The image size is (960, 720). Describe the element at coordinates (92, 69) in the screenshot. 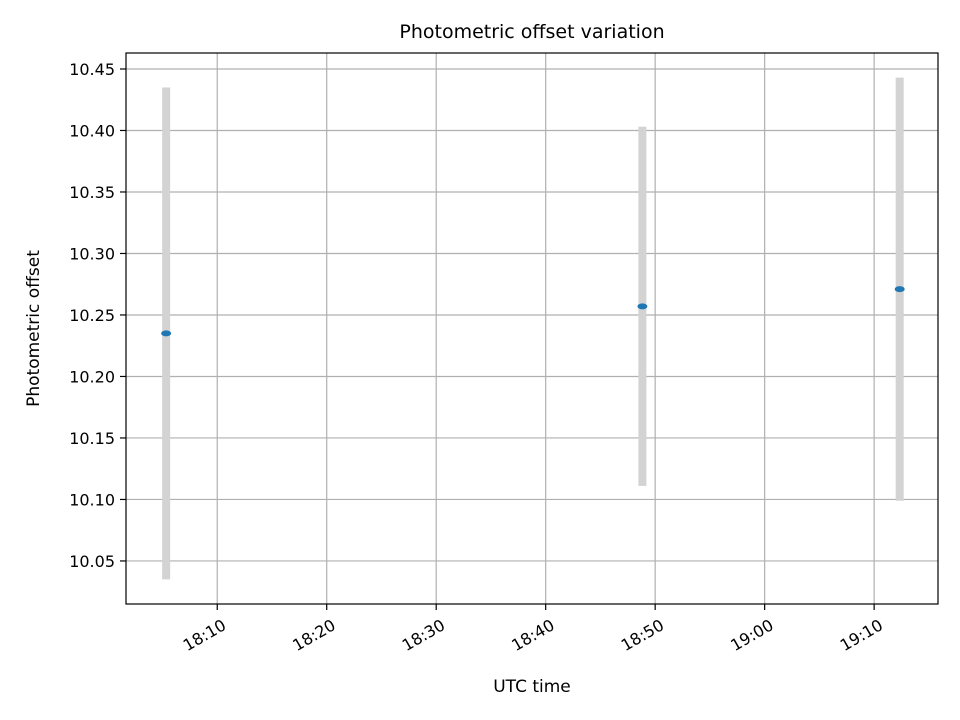

I see `y-tick-label: 10.45` at that location.